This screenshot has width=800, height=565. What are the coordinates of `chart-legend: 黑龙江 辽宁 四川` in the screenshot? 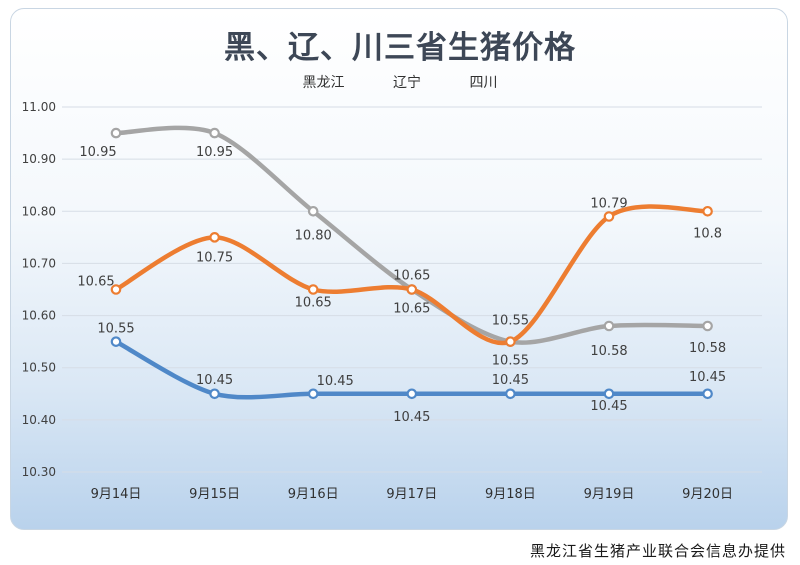 It's located at (400, 82).